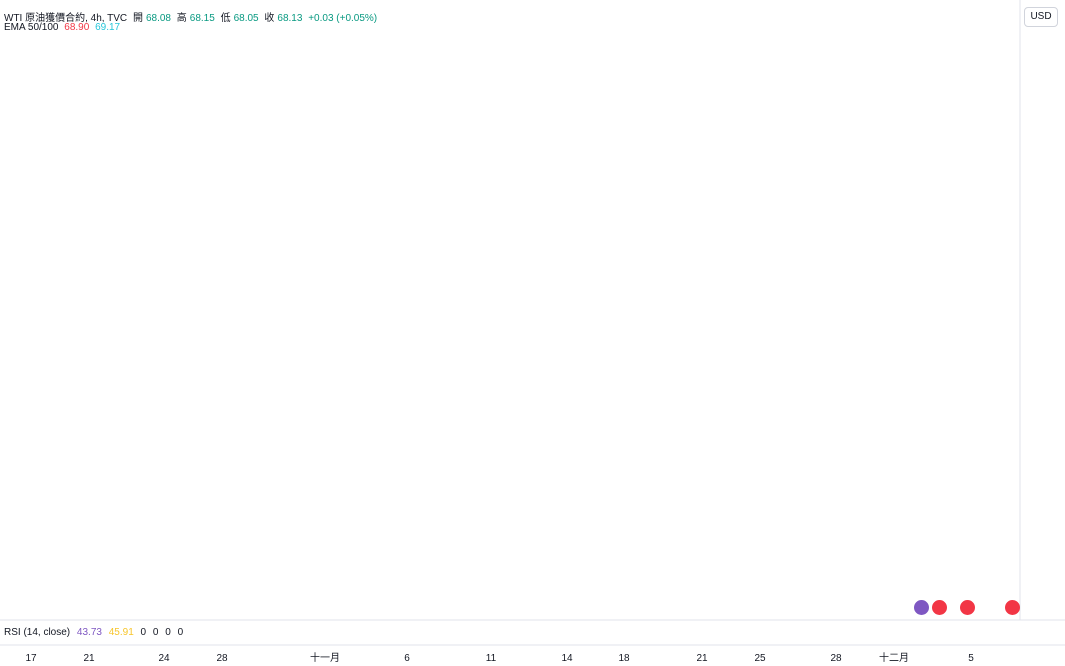 Image resolution: width=1065 pixels, height=666 pixels. Describe the element at coordinates (971, 658) in the screenshot. I see `time-tick-label: 5` at that location.